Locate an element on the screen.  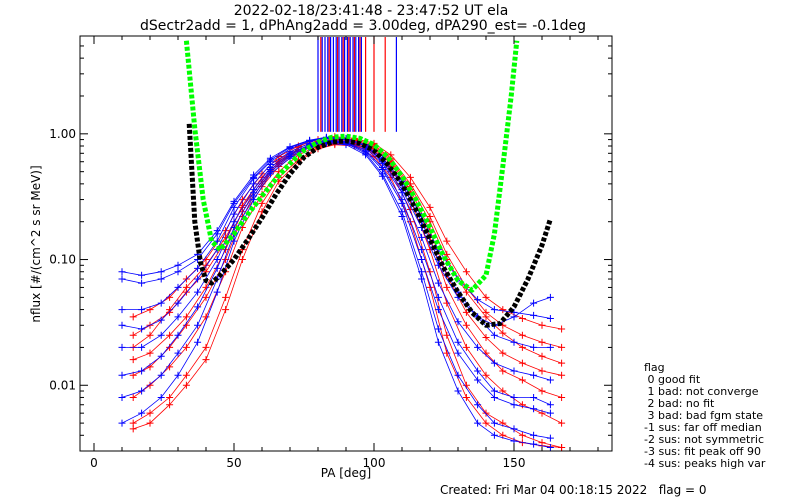
y-tick-label: 0.10 is located at coordinates (62, 260).